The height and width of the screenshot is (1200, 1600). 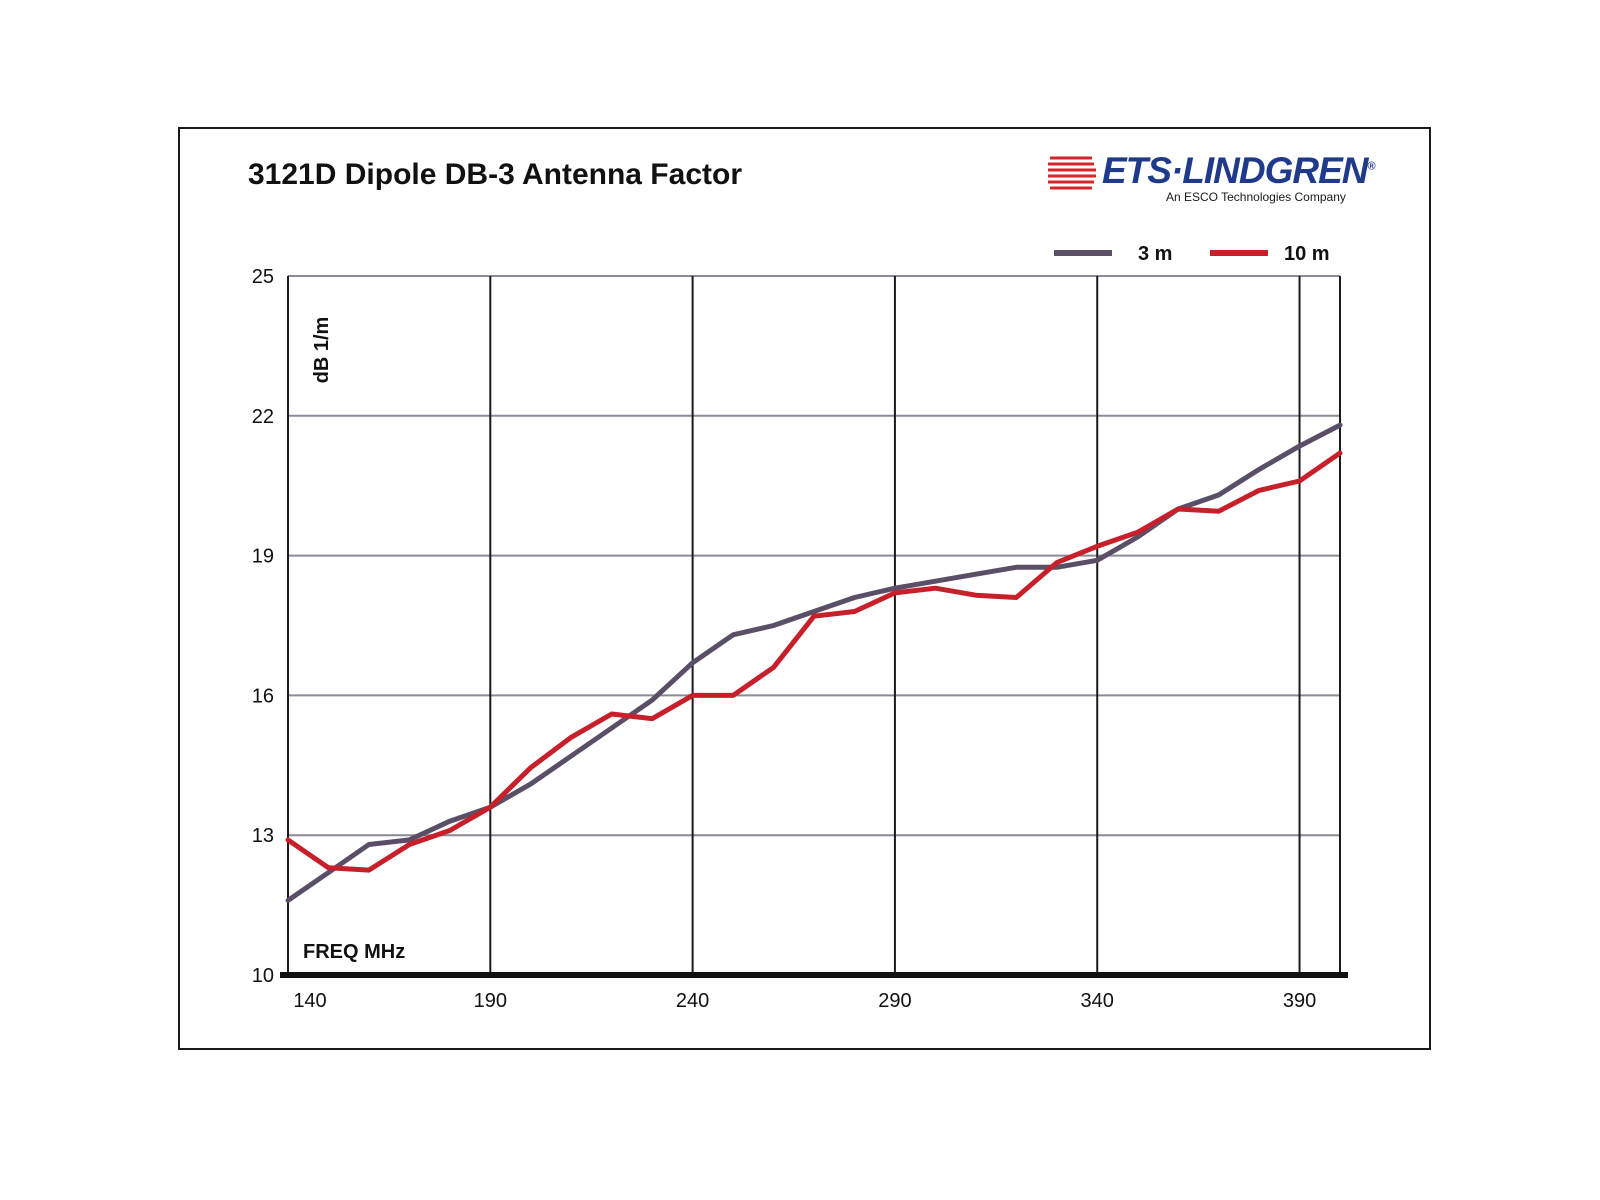 I want to click on y-tick-label: 19, so click(x=263, y=557).